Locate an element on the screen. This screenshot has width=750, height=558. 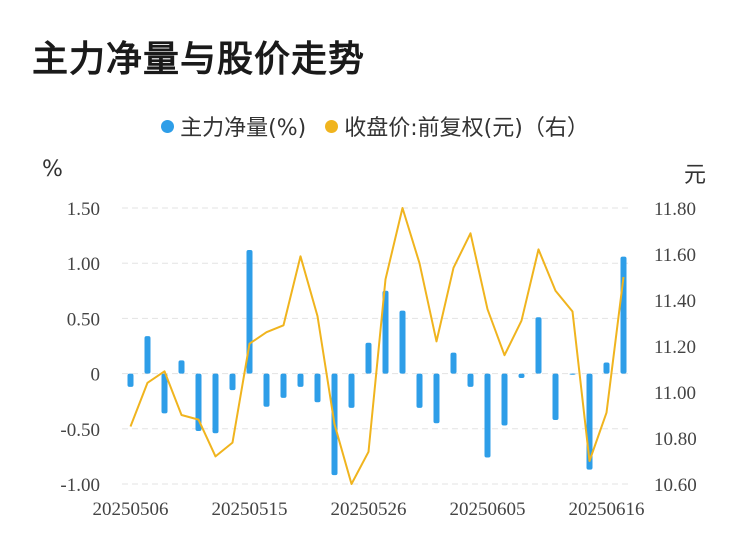
y-right-tick-3: 11.20 is located at coordinates (675, 347).